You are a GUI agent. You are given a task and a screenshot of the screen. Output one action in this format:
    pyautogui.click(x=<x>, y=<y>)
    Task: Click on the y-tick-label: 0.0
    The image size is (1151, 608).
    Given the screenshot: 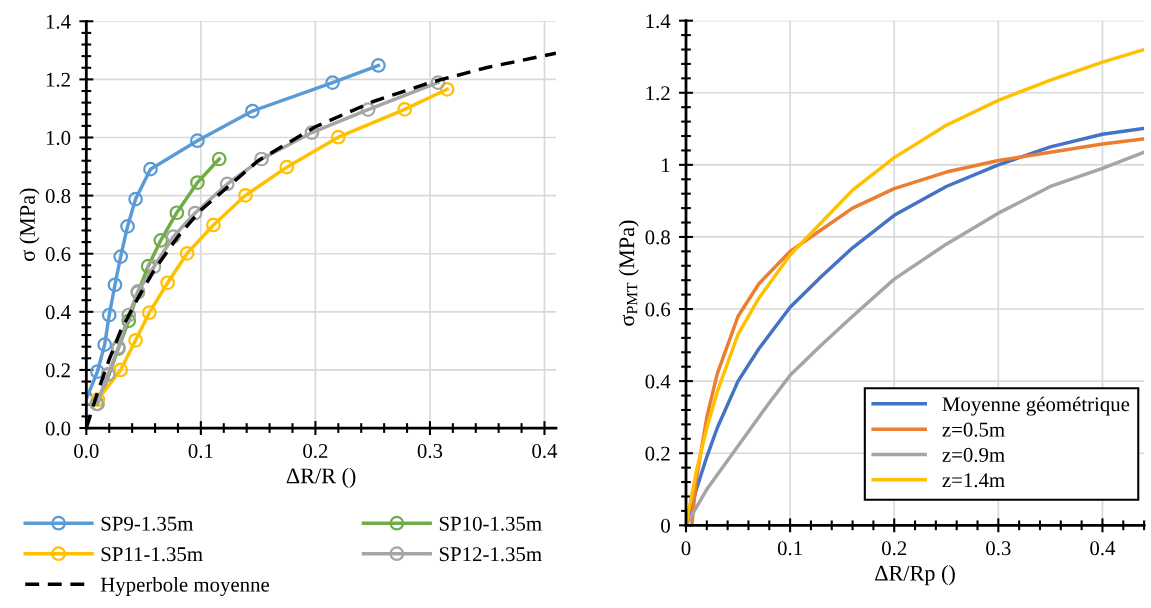 What is the action you would take?
    pyautogui.click(x=58, y=428)
    